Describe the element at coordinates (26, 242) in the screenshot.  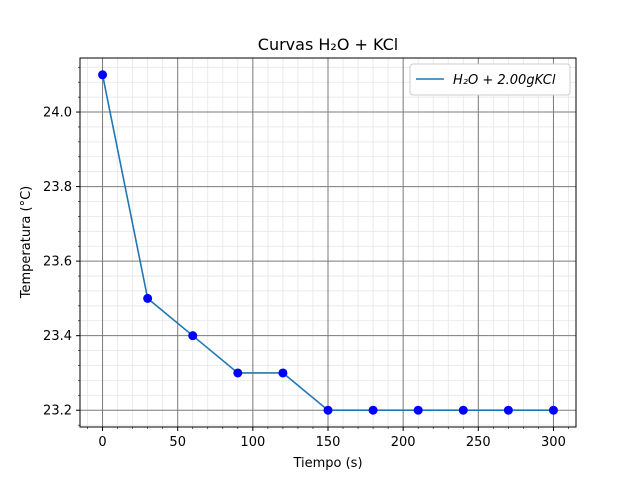
I see `y-axis-label: Temperatura (°C)` at that location.